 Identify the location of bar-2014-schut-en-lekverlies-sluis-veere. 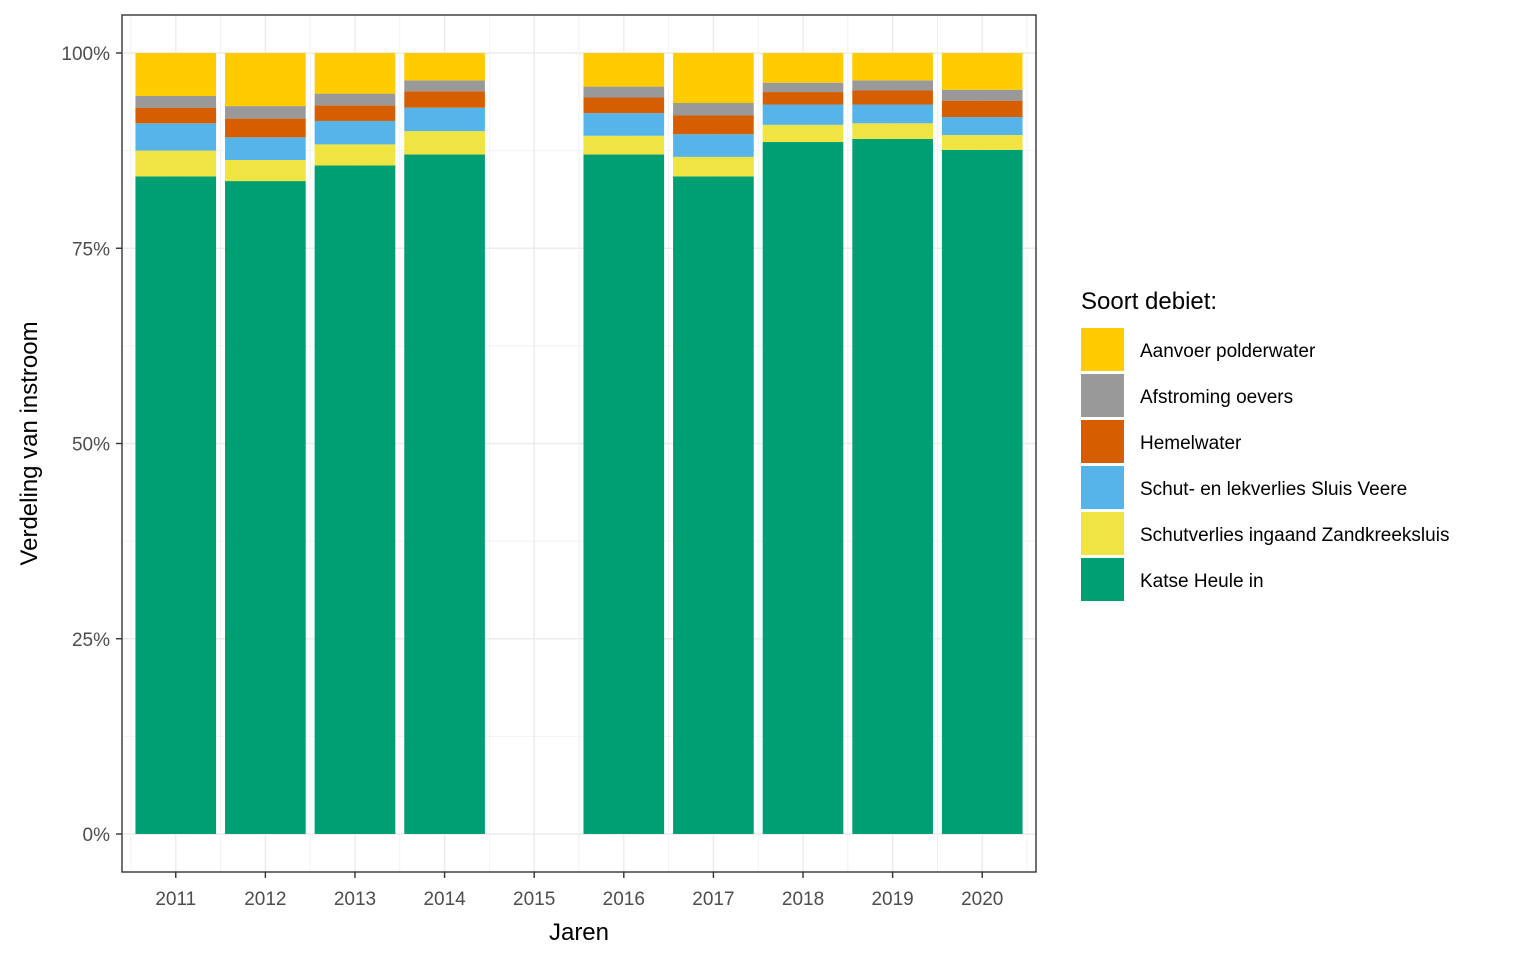
(444, 119).